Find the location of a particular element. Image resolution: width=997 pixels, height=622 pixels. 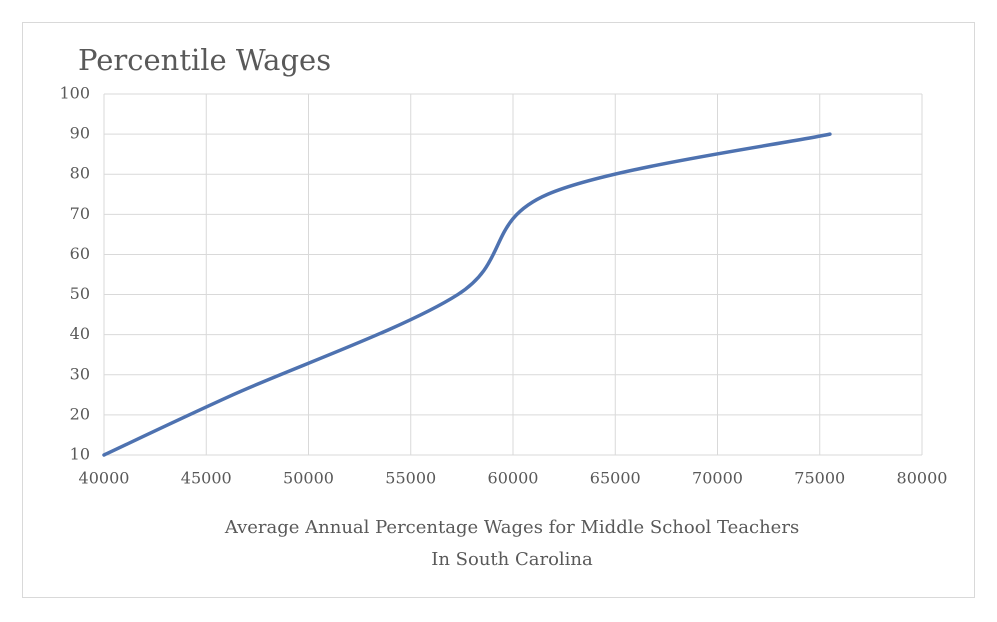

y-tick-label: 80 is located at coordinates (80, 173).